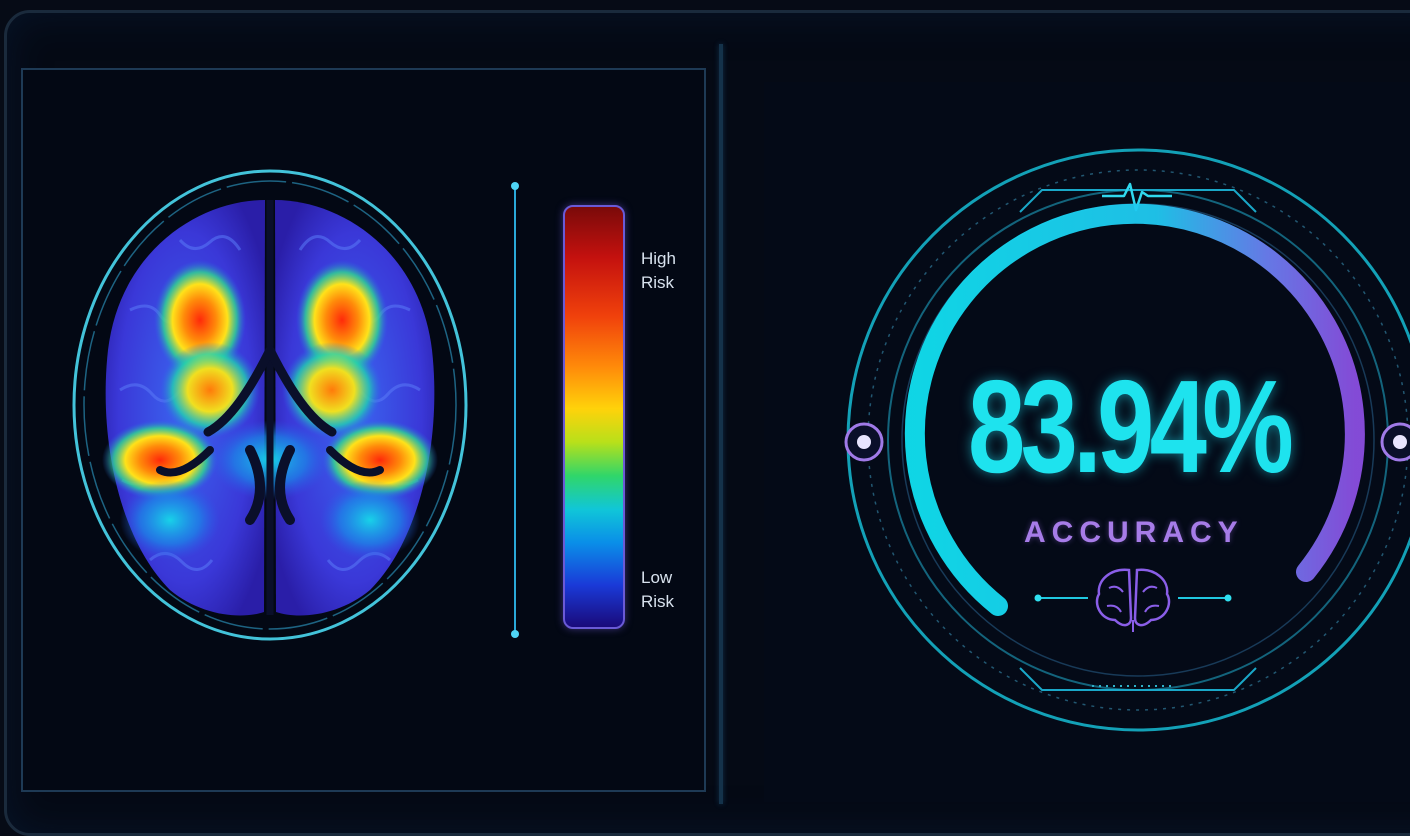 The height and width of the screenshot is (836, 1410). I want to click on scale-top-dot, so click(515, 186).